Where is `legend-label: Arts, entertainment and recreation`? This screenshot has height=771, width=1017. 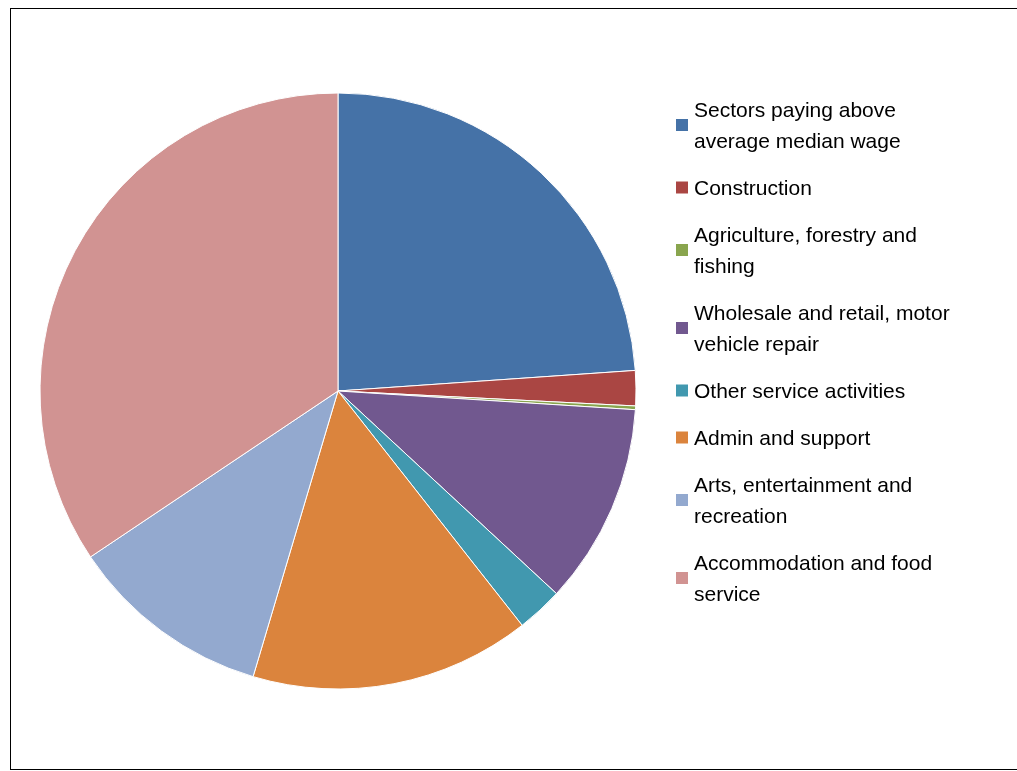 legend-label: Arts, entertainment and recreation is located at coordinates (806, 500).